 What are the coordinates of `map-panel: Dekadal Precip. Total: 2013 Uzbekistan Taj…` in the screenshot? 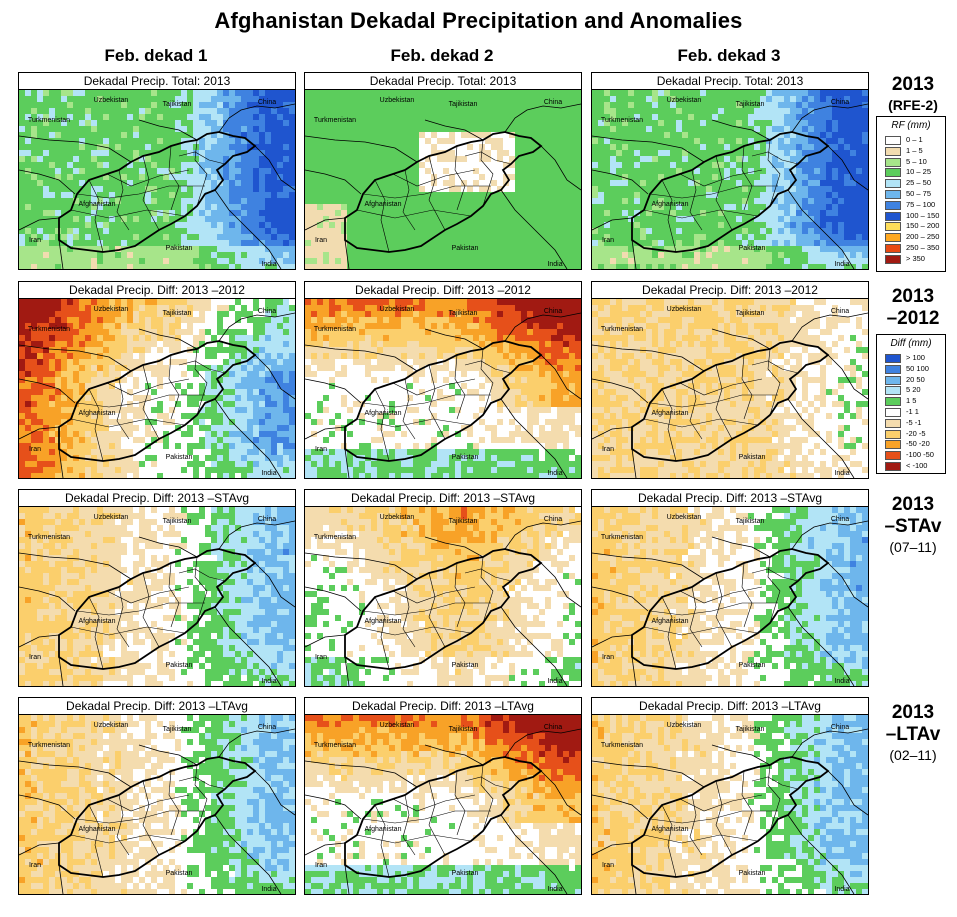 It's located at (443, 171).